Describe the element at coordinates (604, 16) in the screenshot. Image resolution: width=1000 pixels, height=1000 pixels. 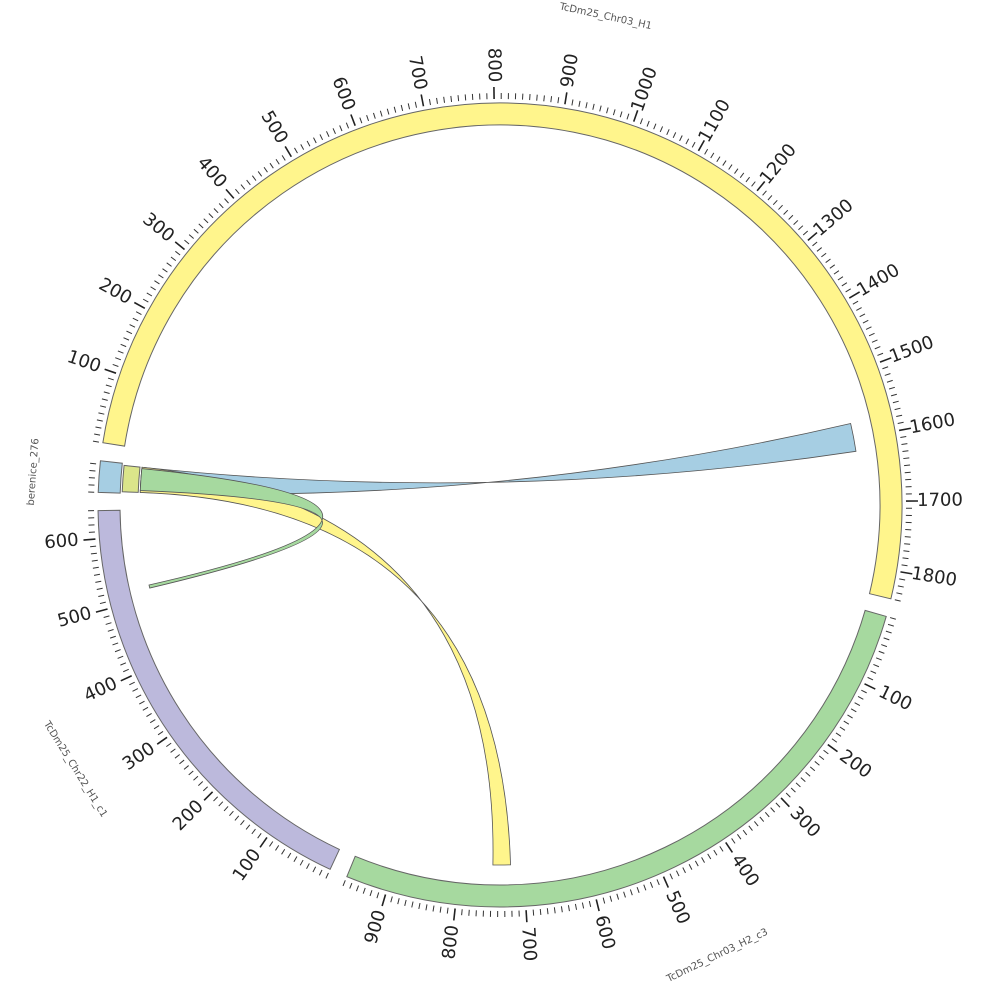
I see `segment-label-TcDm25_Chr03_H1: TcDm25_Chr03_H1` at that location.